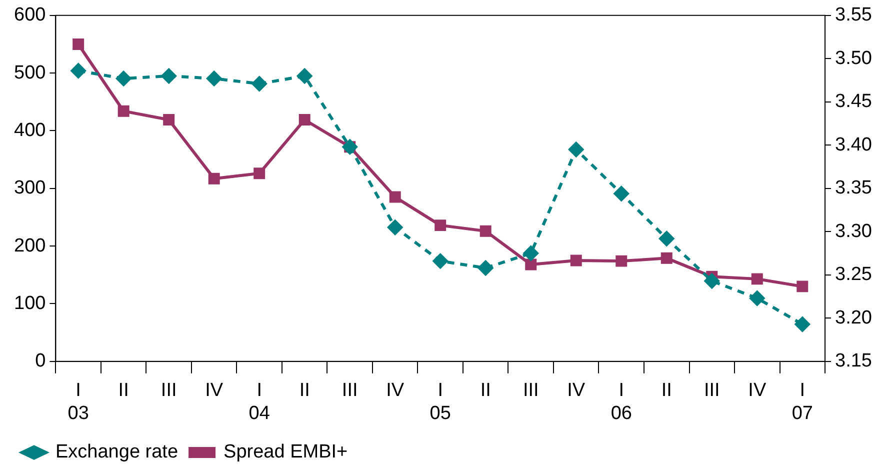  I want to click on y-tick-label: 600, so click(30, 15).